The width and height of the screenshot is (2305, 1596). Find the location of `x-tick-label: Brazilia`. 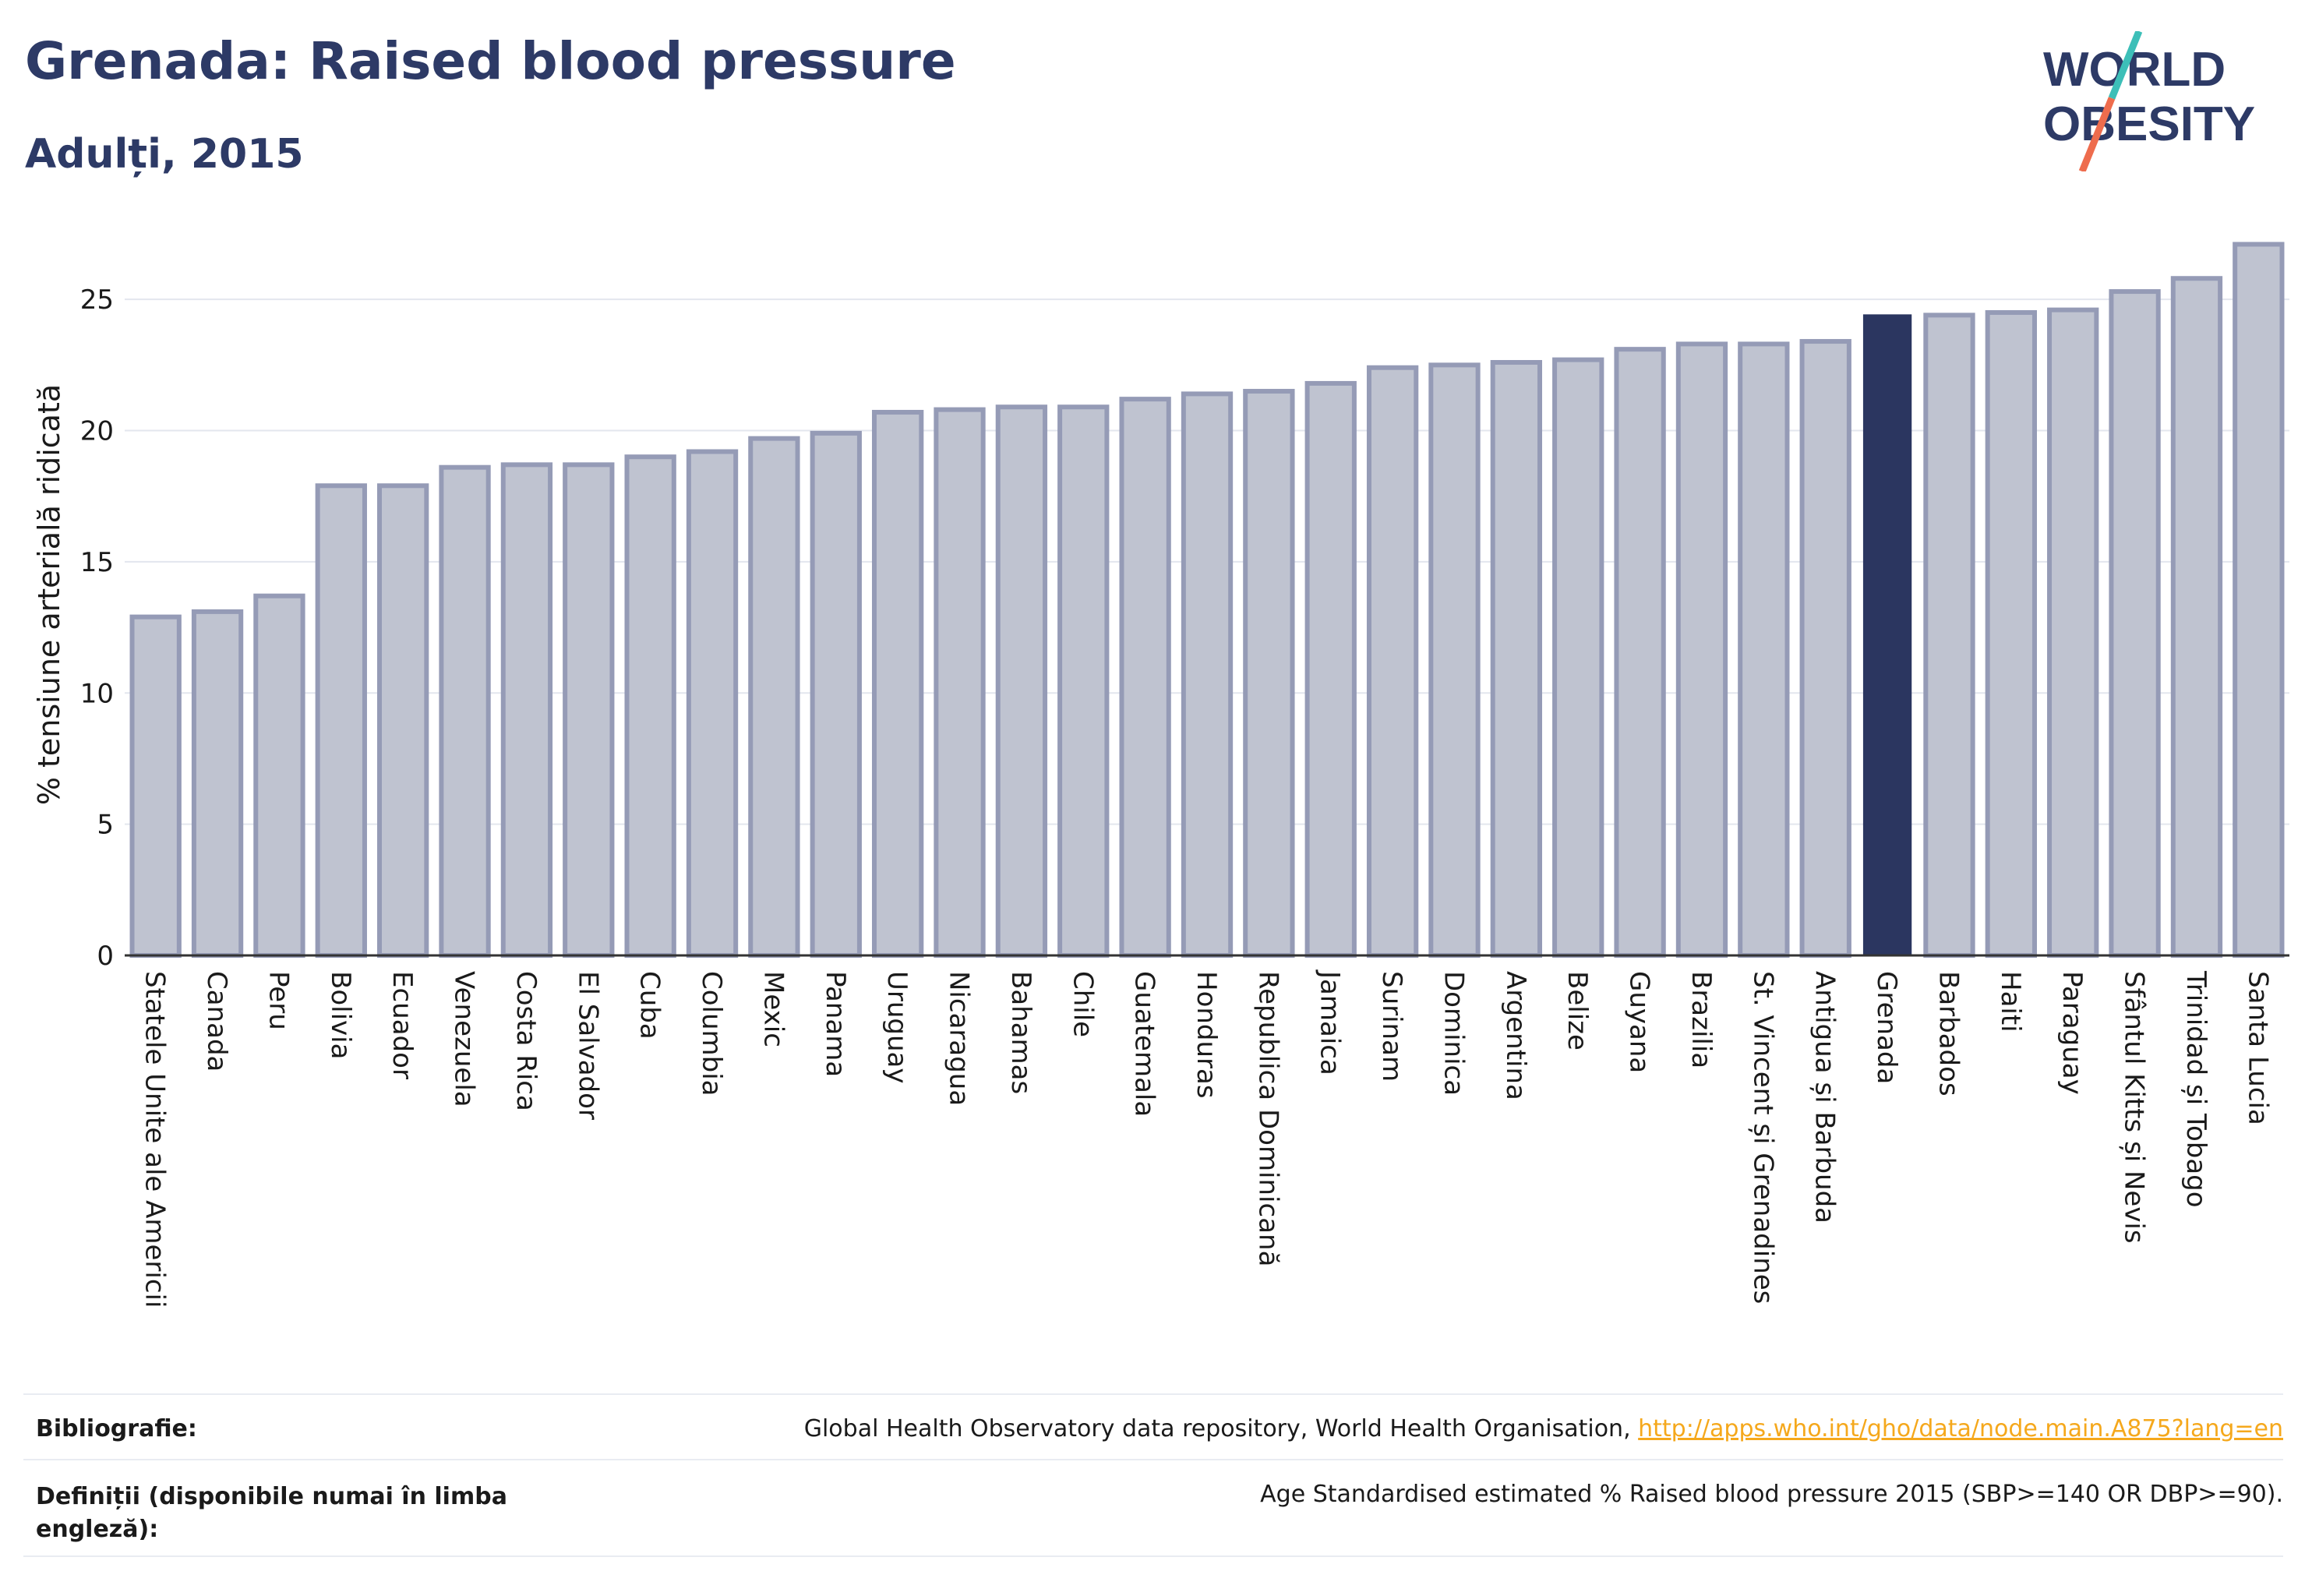

x-tick-label: Brazilia is located at coordinates (1701, 1019).